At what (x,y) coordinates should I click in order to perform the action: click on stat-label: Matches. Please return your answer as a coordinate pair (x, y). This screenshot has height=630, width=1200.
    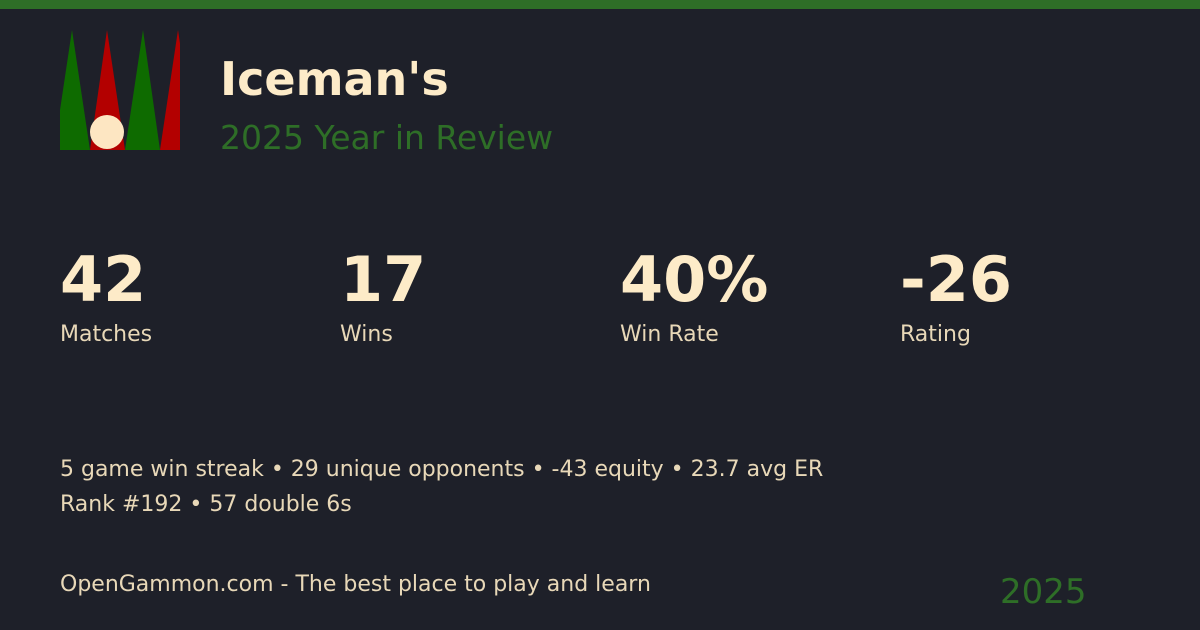
    Looking at the image, I should click on (106, 334).